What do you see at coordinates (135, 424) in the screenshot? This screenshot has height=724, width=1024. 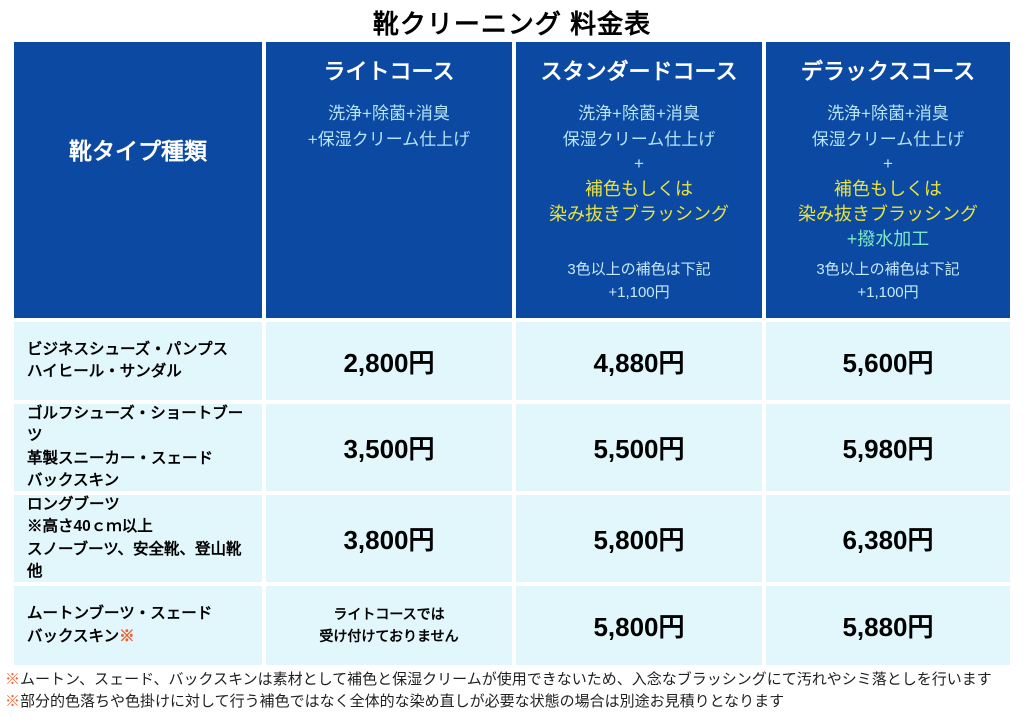 I see `shoe-type-line: ゴルフシューズ・ショートブーツ` at bounding box center [135, 424].